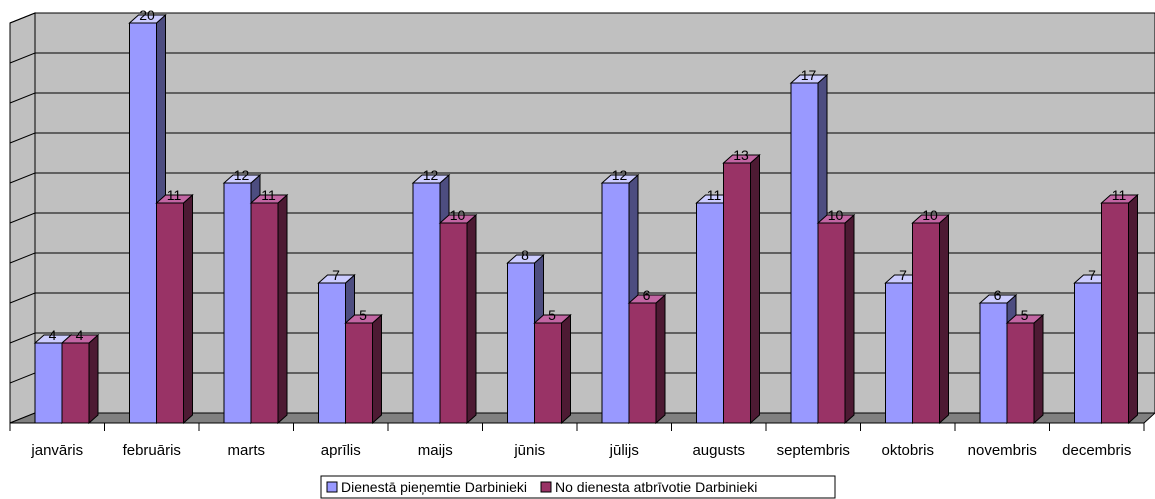 This screenshot has height=499, width=1155. Describe the element at coordinates (147, 15) in the screenshot. I see `data-label: 20` at that location.